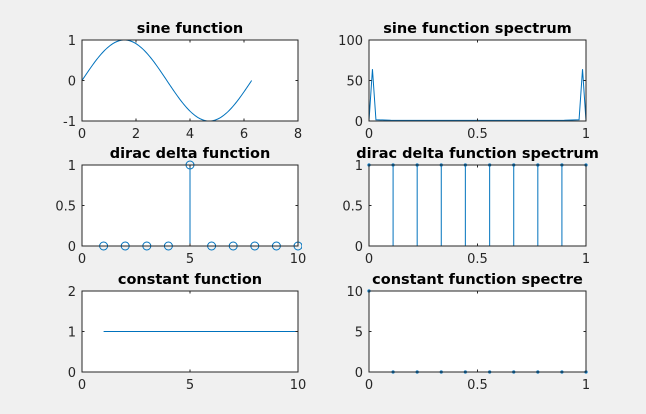 Image resolution: width=646 pixels, height=414 pixels. What do you see at coordinates (352, 207) in the screenshot?
I see `dirac-spectrum-ytick-label: 0.5` at bounding box center [352, 207].